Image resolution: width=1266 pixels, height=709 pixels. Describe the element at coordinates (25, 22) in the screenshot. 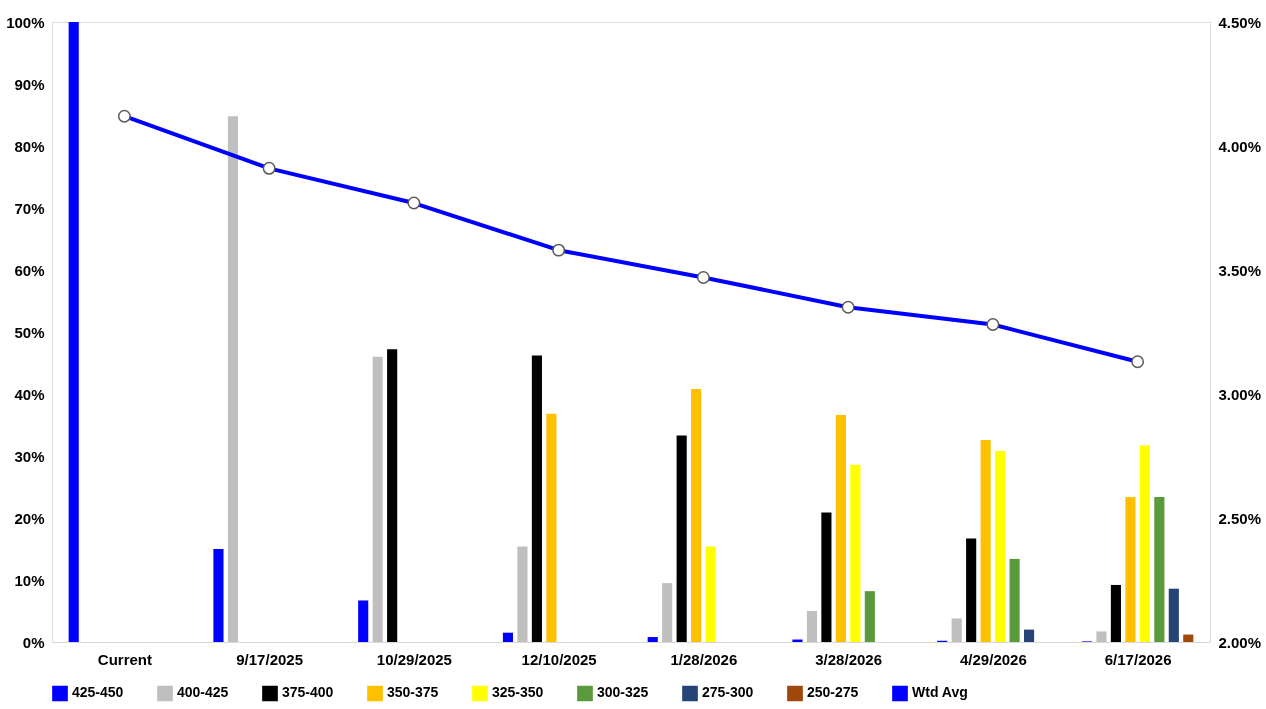

I see `y-tick-label: 100%` at that location.